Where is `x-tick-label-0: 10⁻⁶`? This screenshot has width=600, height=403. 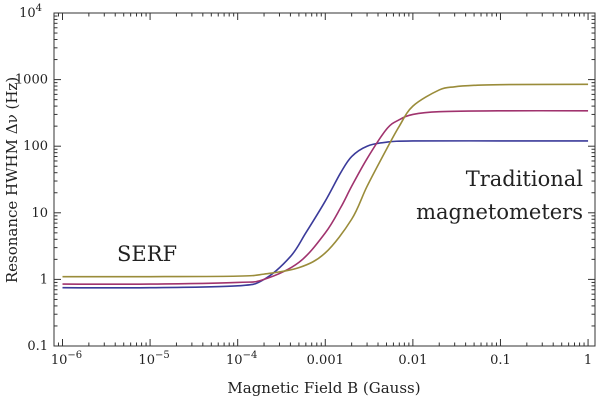 x-tick-label-0: 10⁻⁶ is located at coordinates (66, 359).